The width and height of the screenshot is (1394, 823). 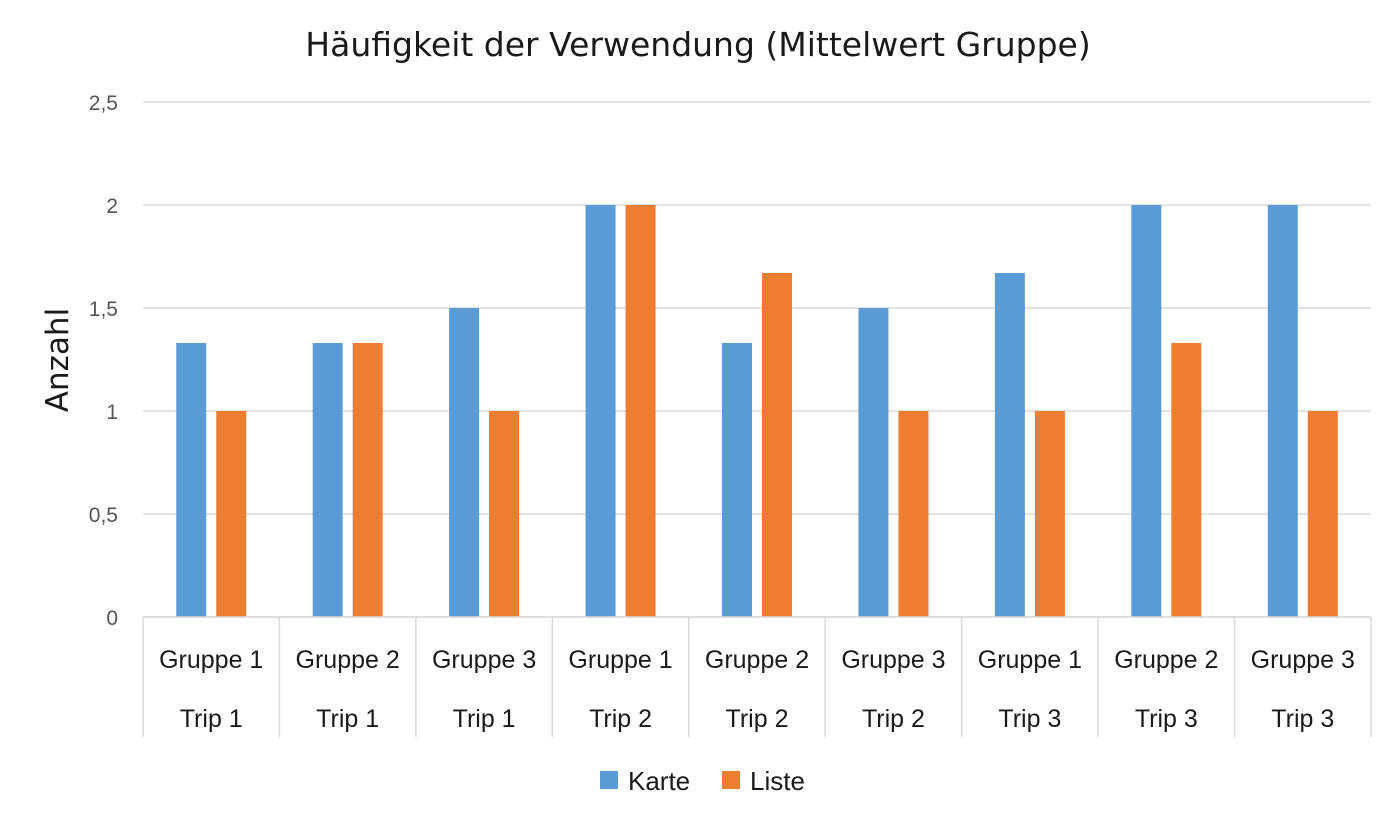 What do you see at coordinates (112, 618) in the screenshot?
I see `y-tick-label: 0` at bounding box center [112, 618].